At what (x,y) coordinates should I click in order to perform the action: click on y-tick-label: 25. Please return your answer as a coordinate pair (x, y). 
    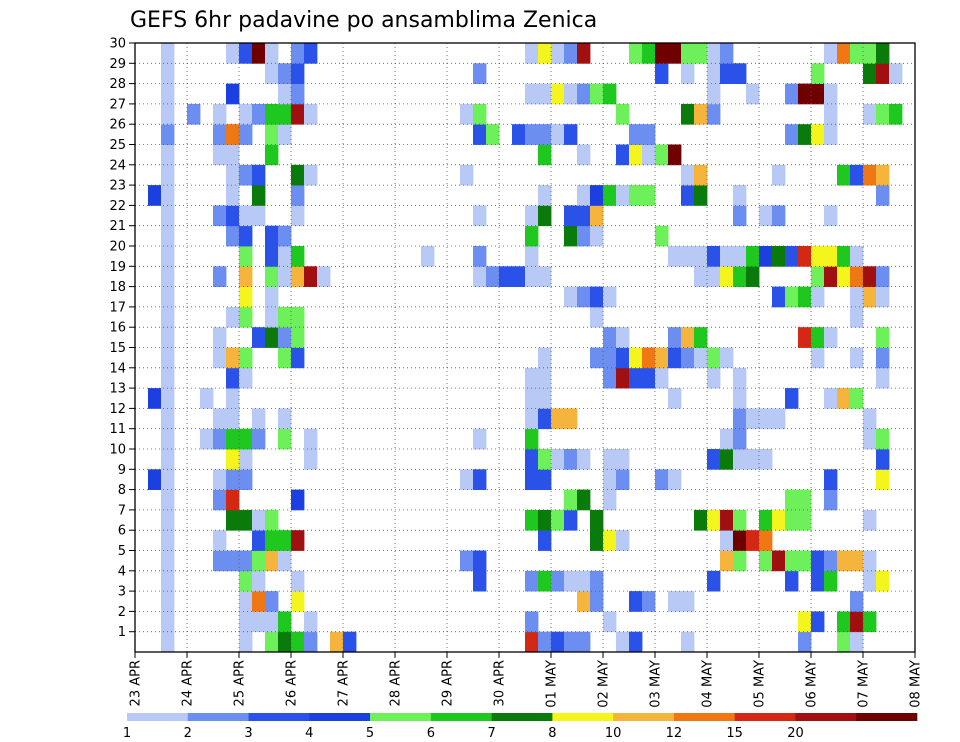
    Looking at the image, I should click on (117, 145).